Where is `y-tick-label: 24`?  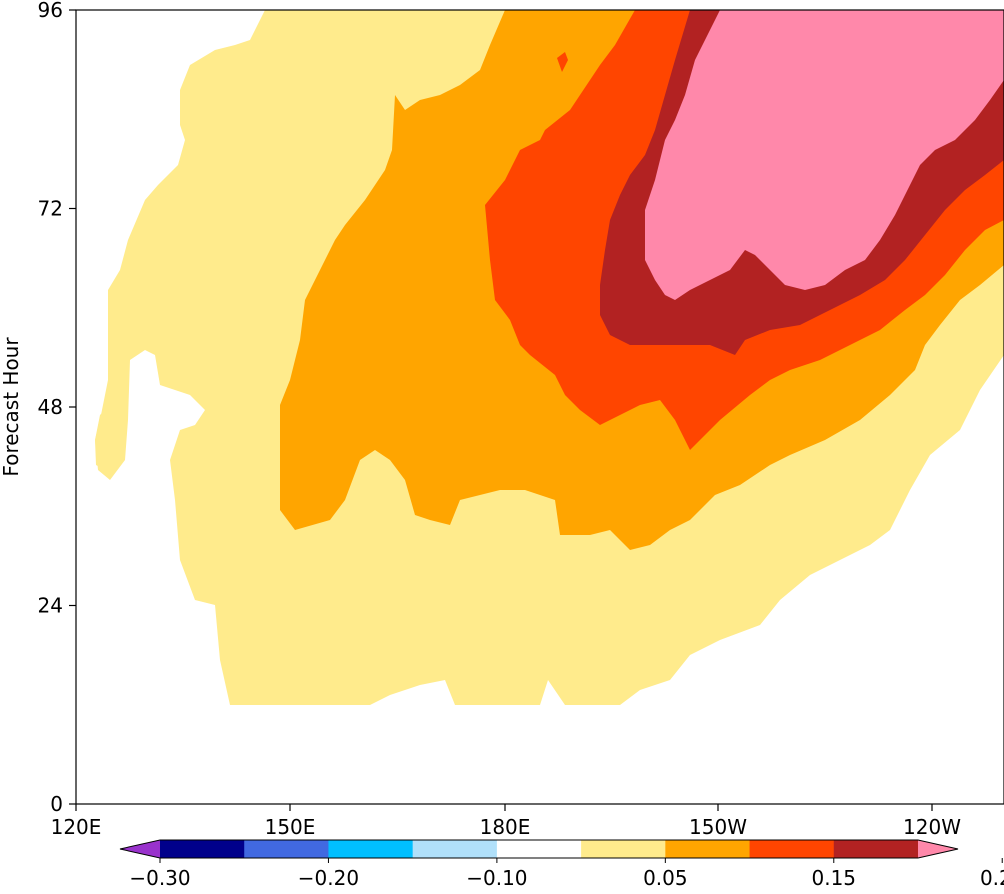
y-tick-label: 24 is located at coordinates (50, 606).